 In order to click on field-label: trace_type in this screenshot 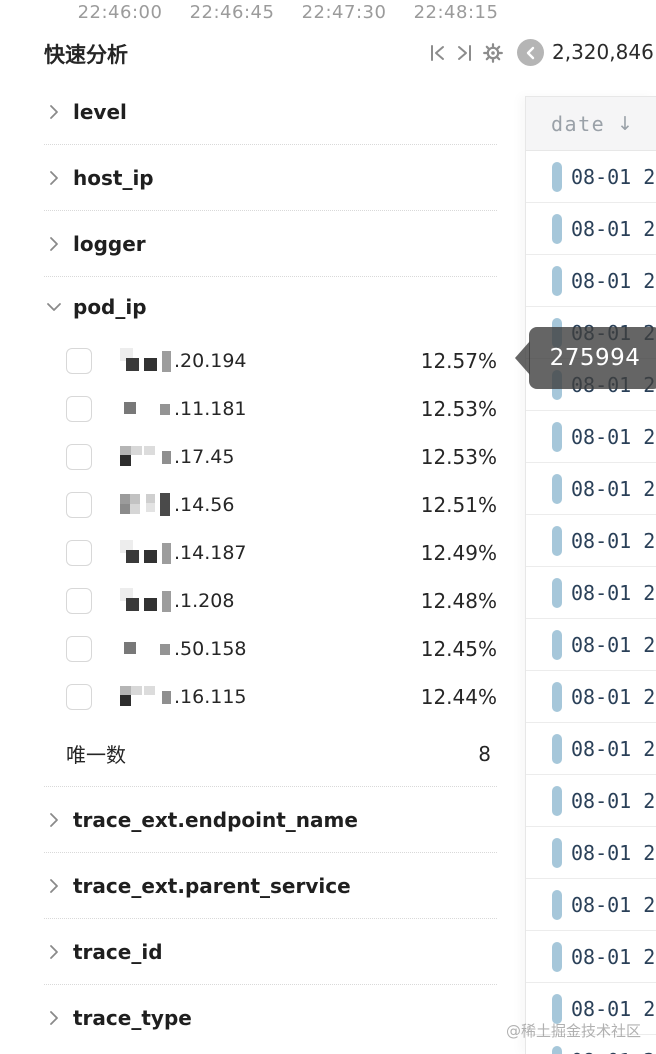, I will do `click(132, 1018)`.